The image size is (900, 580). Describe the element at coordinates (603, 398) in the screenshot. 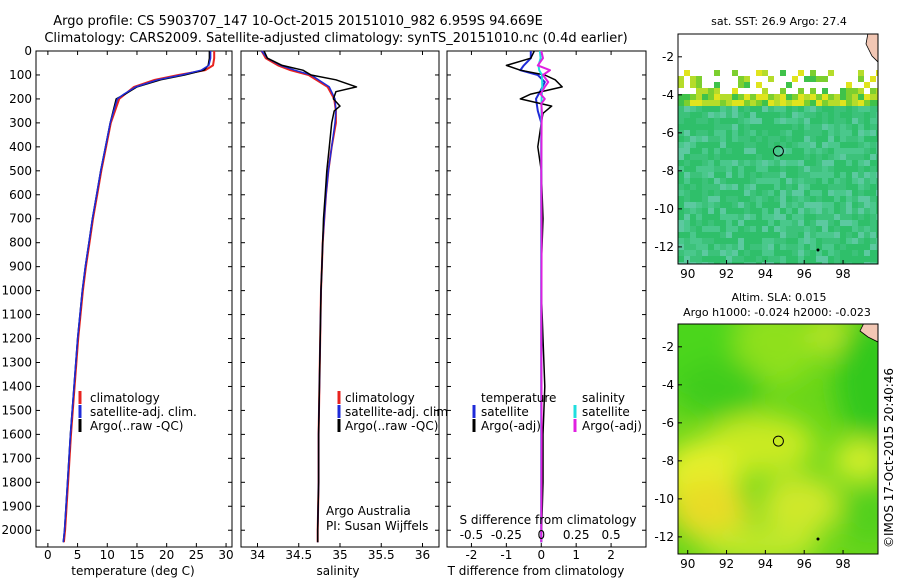

I see `legend-salinity-heading: salinity` at that location.